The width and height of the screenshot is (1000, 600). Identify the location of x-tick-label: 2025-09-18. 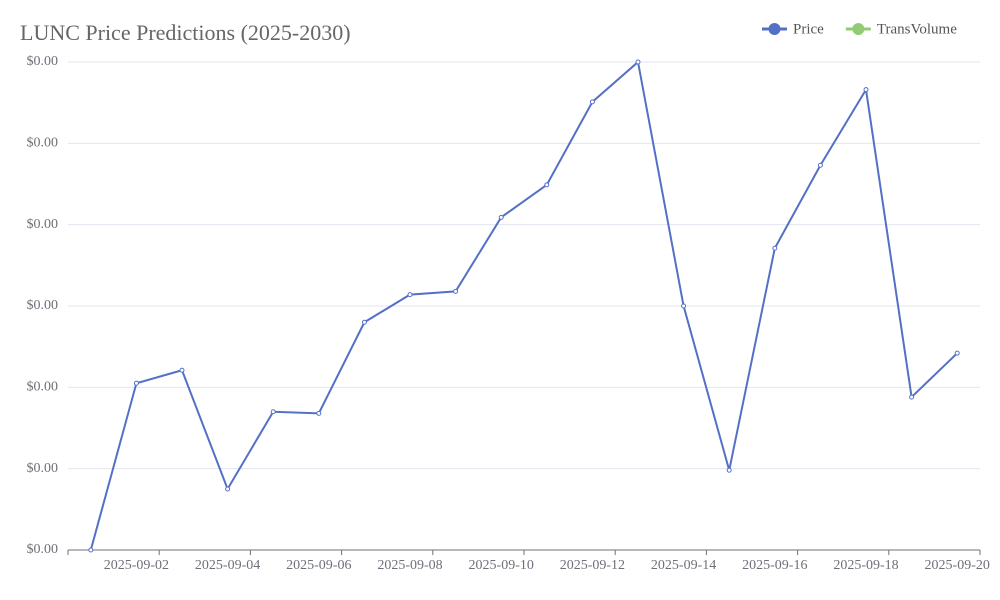
(865, 565).